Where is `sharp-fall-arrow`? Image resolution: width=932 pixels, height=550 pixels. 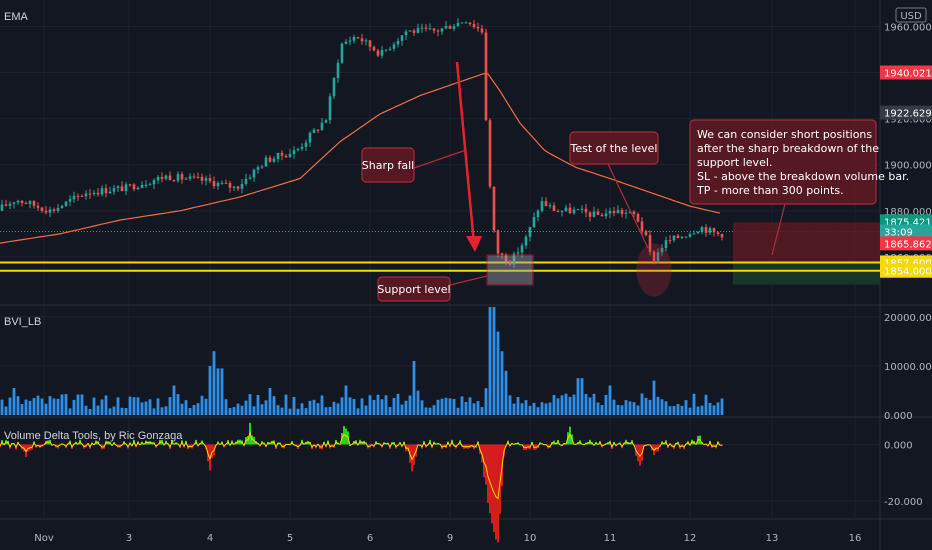 sharp-fall-arrow is located at coordinates (465, 153).